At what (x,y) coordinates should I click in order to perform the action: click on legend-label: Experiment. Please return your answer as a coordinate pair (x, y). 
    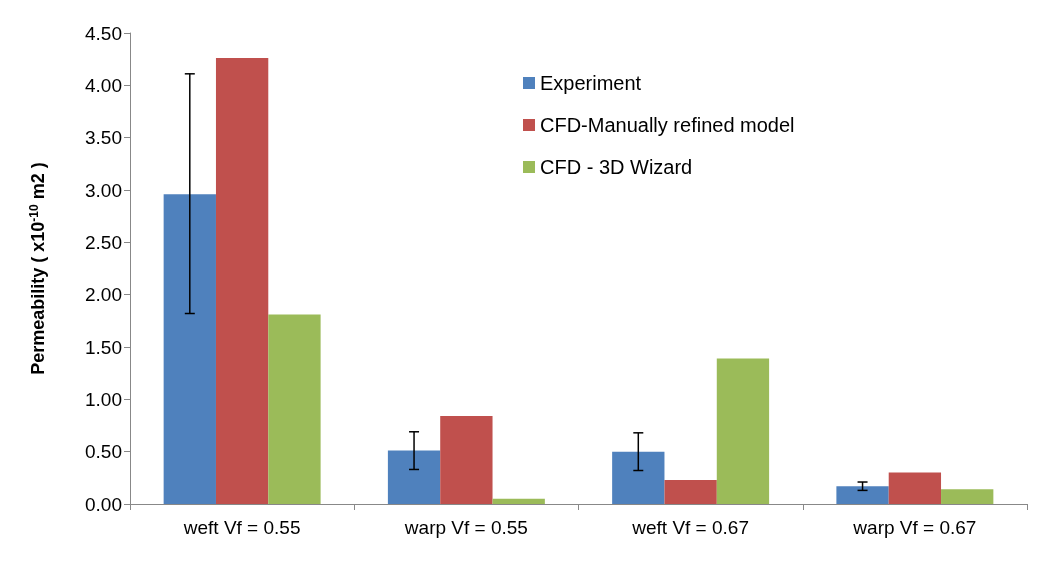
    Looking at the image, I should click on (591, 83).